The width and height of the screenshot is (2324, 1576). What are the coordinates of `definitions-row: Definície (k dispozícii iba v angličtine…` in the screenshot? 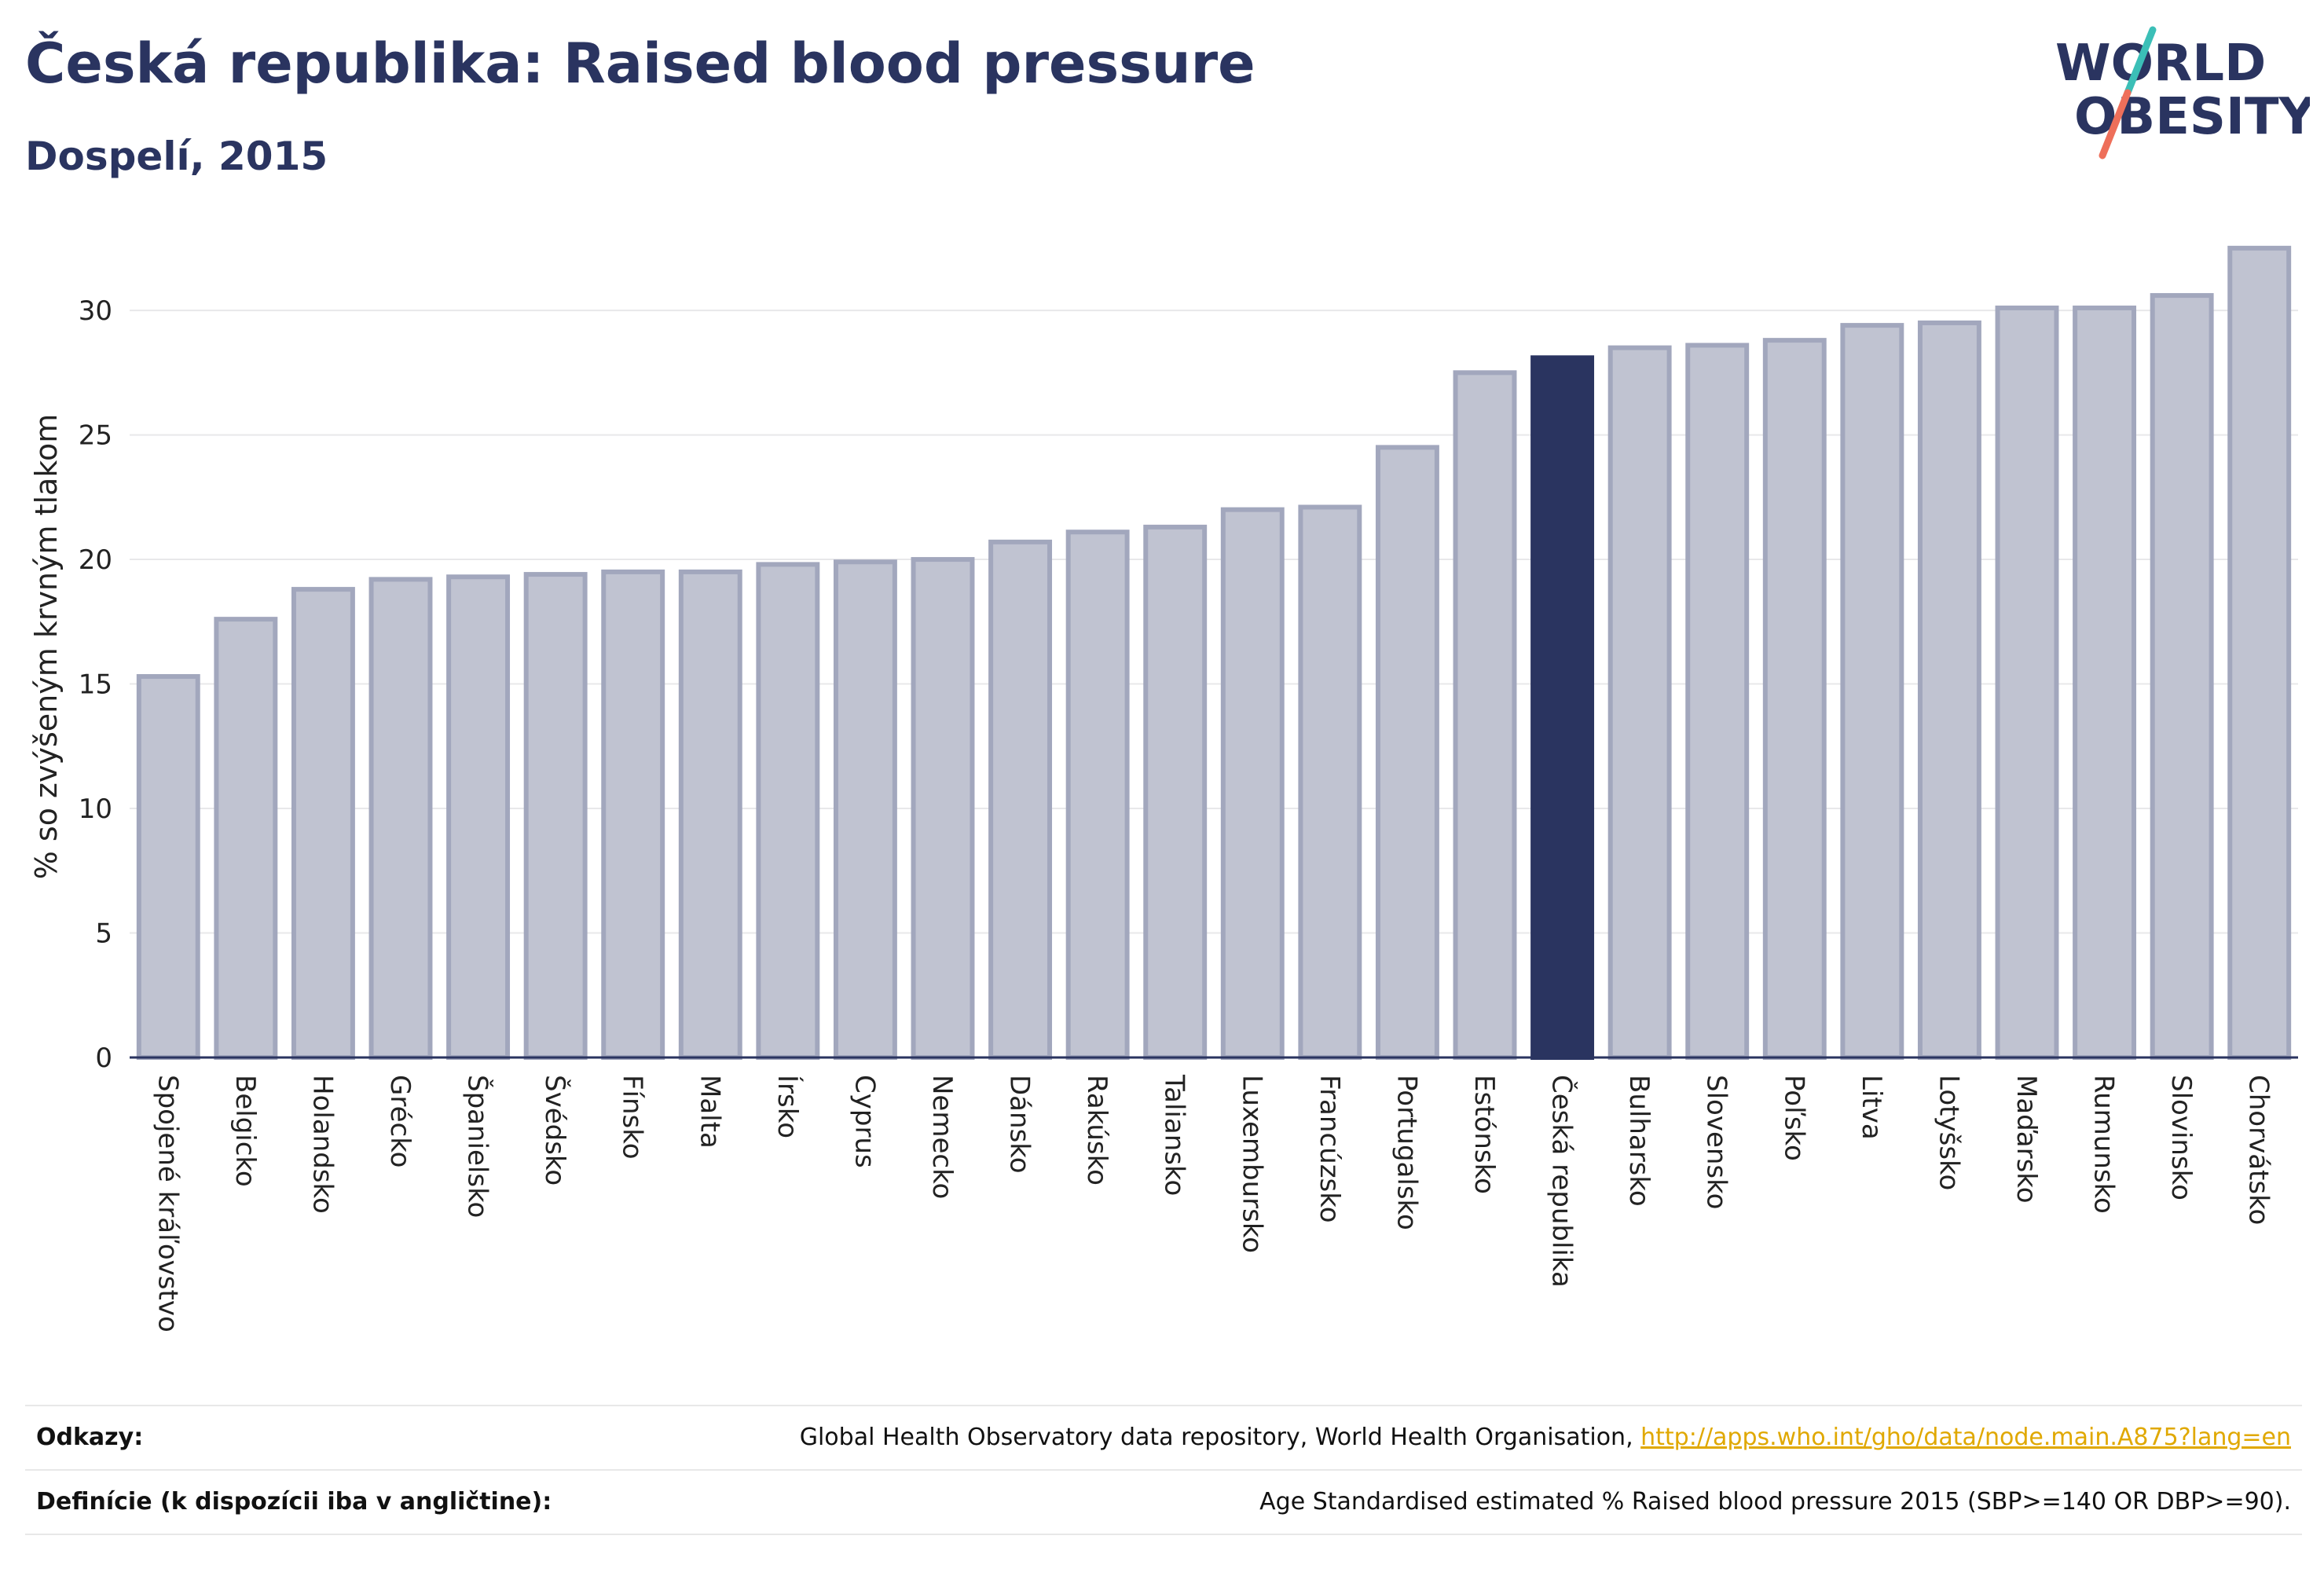 It's located at (1163, 1502).